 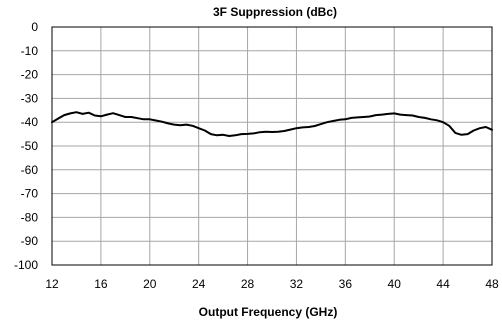 What do you see at coordinates (30, 98) in the screenshot?
I see `y-tick-label: -30` at bounding box center [30, 98].